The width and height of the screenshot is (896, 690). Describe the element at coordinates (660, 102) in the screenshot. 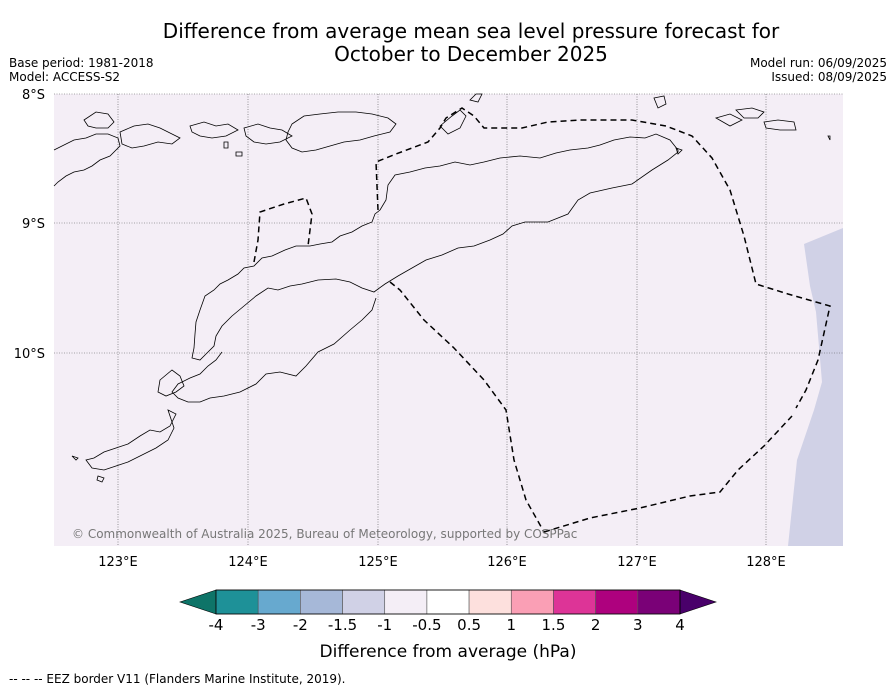

I see `leti-coastline` at that location.